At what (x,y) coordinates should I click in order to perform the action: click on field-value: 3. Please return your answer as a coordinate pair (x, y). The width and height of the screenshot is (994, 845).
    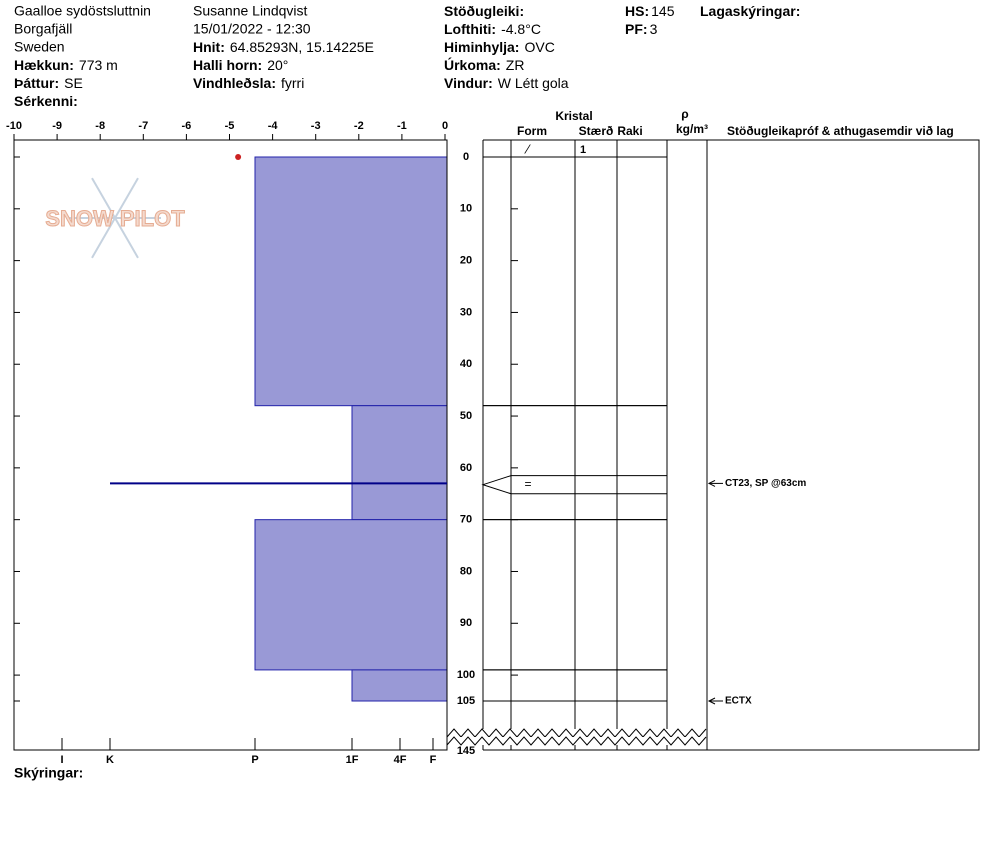
    Looking at the image, I should click on (654, 29).